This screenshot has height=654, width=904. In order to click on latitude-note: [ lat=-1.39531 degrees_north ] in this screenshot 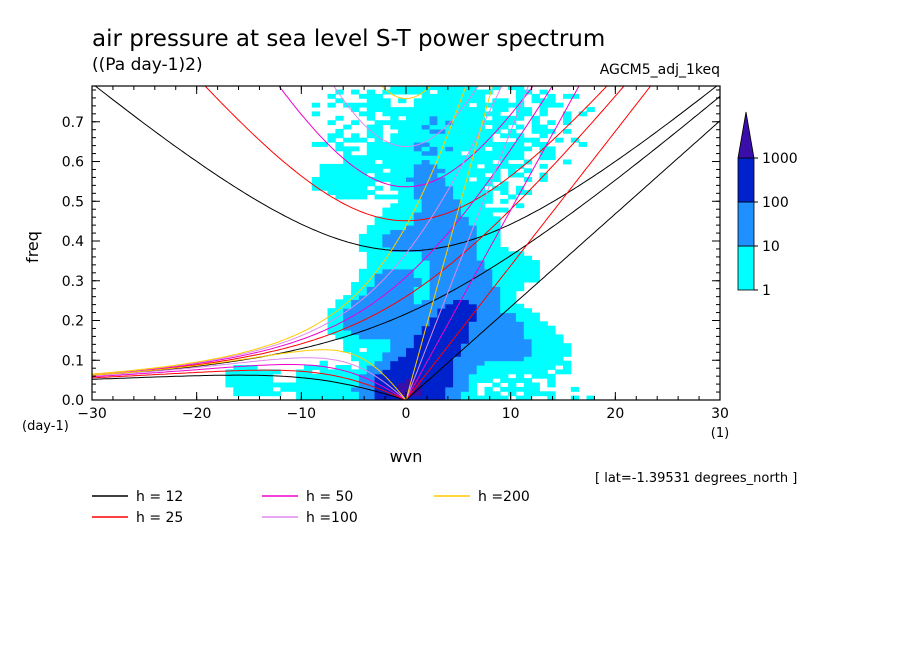, I will do `click(696, 478)`.